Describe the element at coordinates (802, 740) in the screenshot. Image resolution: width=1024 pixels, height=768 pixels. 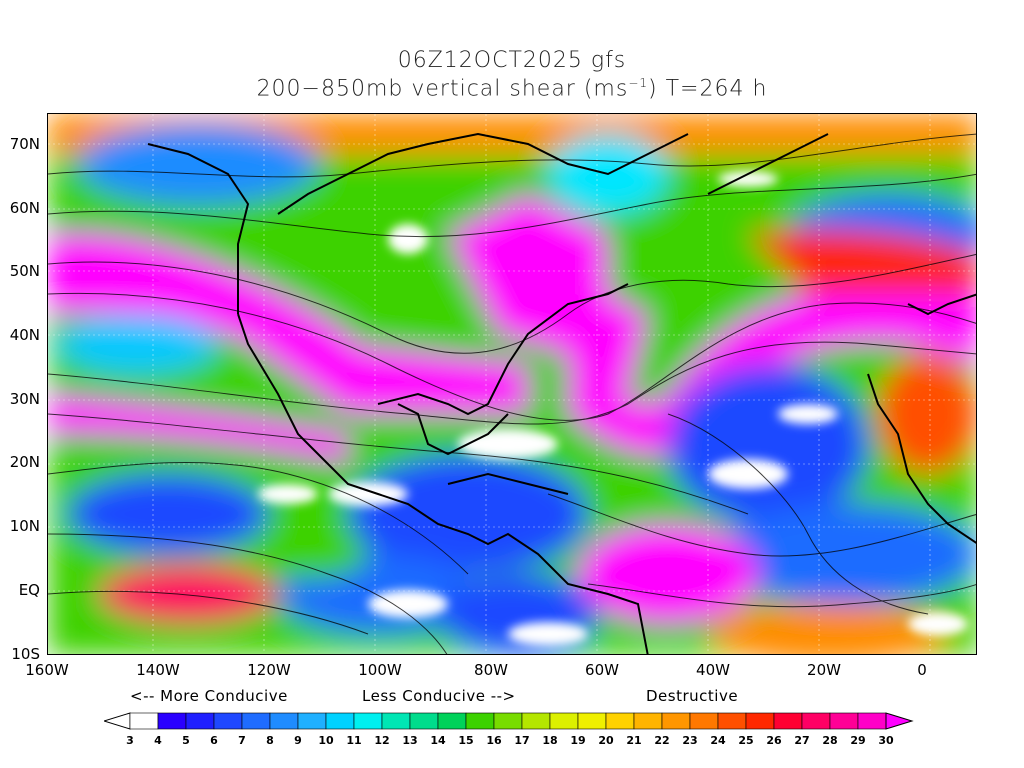
I see `colorbar-label-27: 27` at that location.